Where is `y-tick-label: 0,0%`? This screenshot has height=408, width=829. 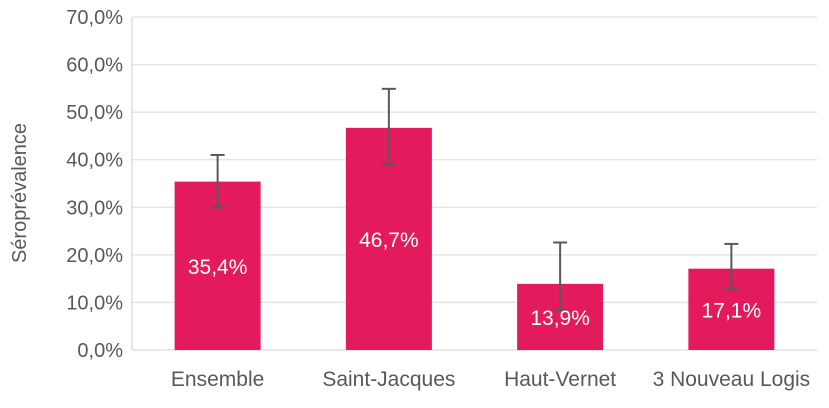
y-tick-label: 0,0% is located at coordinates (100, 351).